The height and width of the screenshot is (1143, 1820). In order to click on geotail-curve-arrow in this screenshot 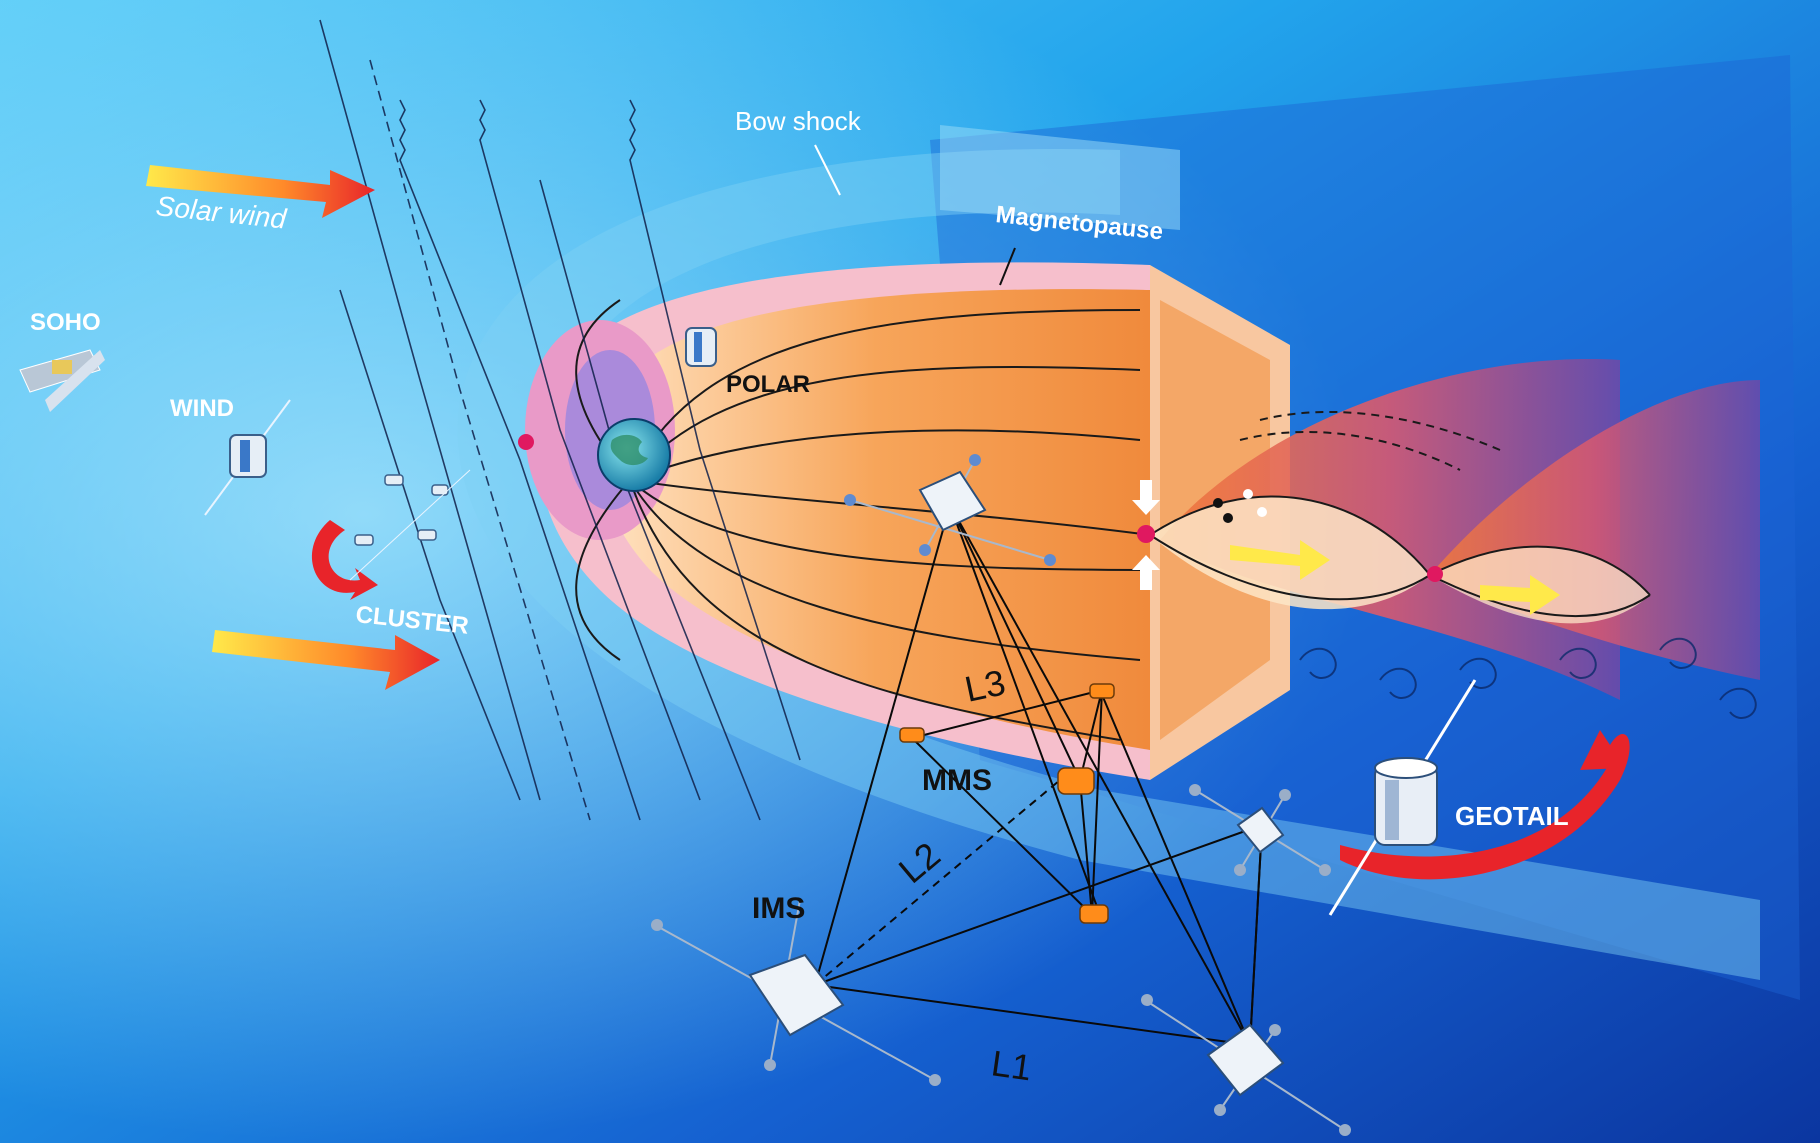, I will do `click(1485, 805)`.